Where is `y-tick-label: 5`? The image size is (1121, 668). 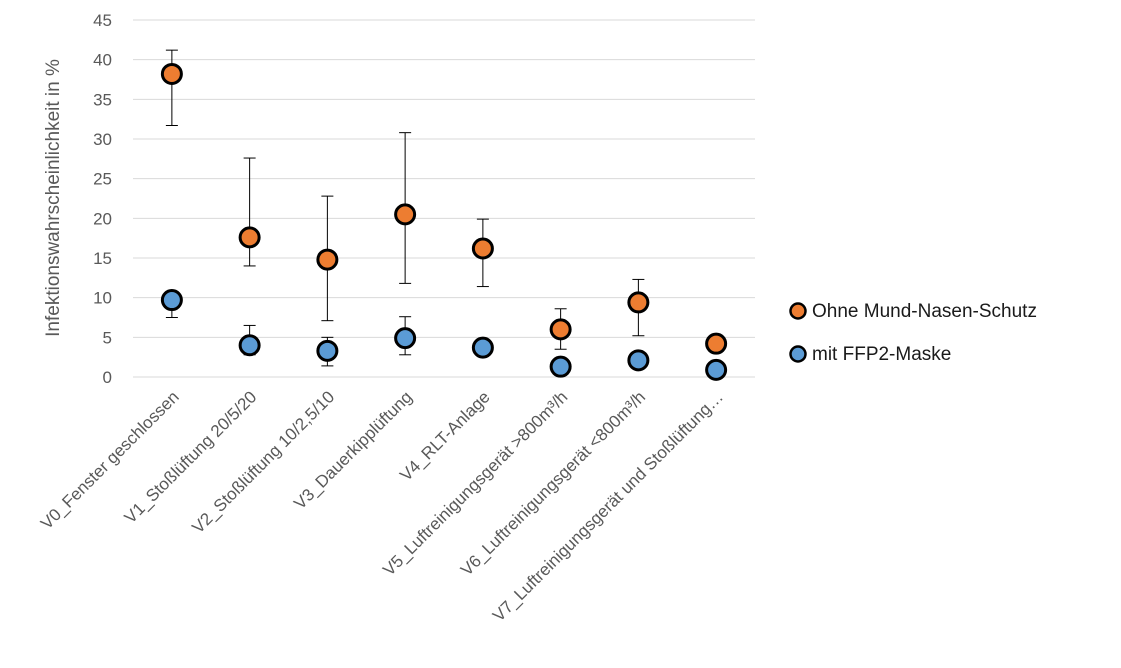 y-tick-label: 5 is located at coordinates (107, 337).